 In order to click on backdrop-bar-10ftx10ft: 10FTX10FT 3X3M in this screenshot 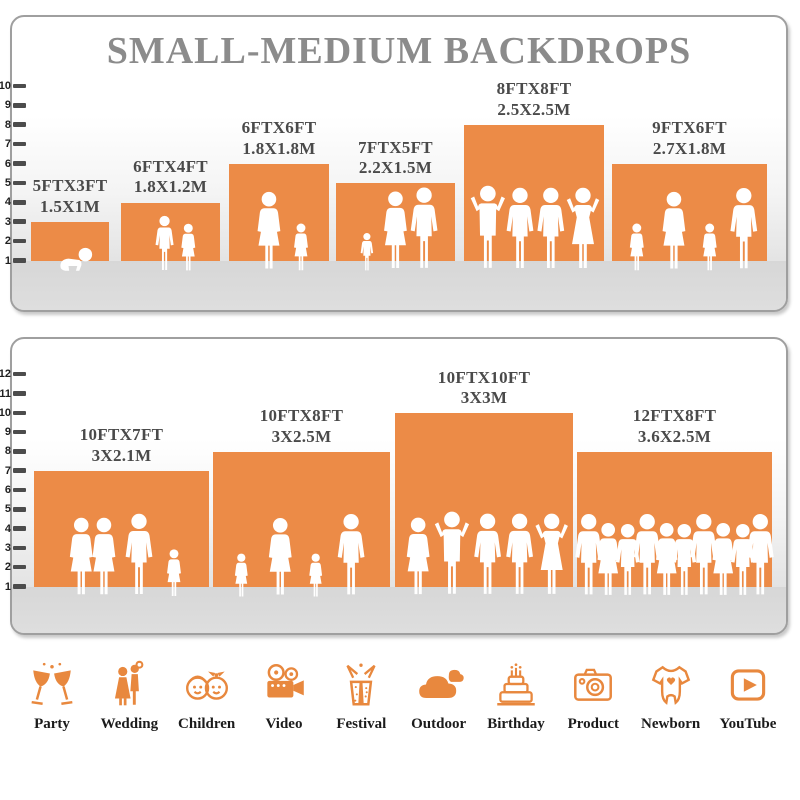, I will do `click(484, 481)`.